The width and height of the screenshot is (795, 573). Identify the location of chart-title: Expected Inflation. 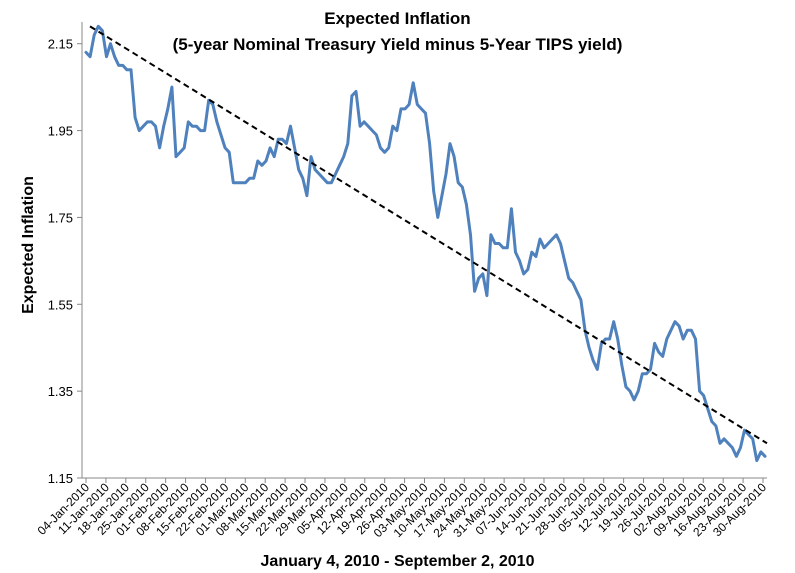
(397, 18).